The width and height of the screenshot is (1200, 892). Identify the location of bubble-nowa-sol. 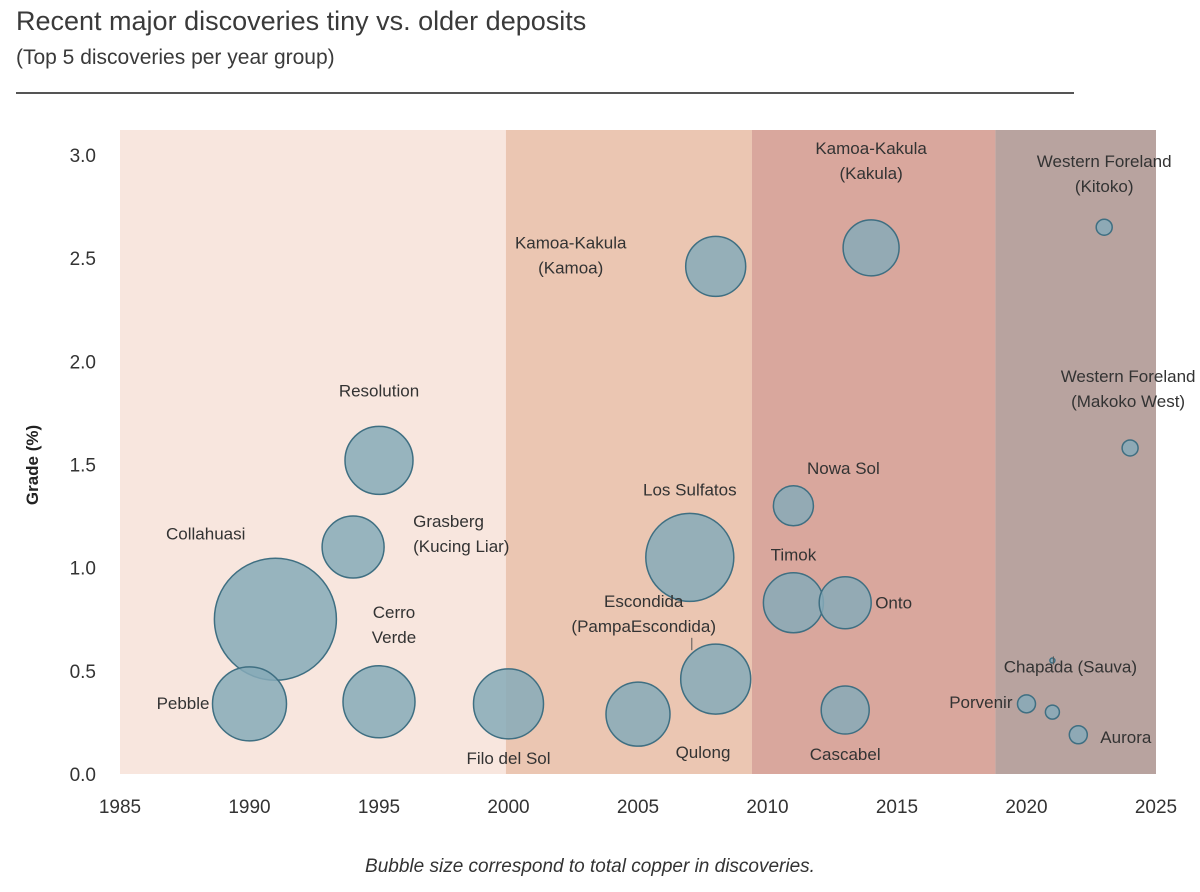
(793, 506).